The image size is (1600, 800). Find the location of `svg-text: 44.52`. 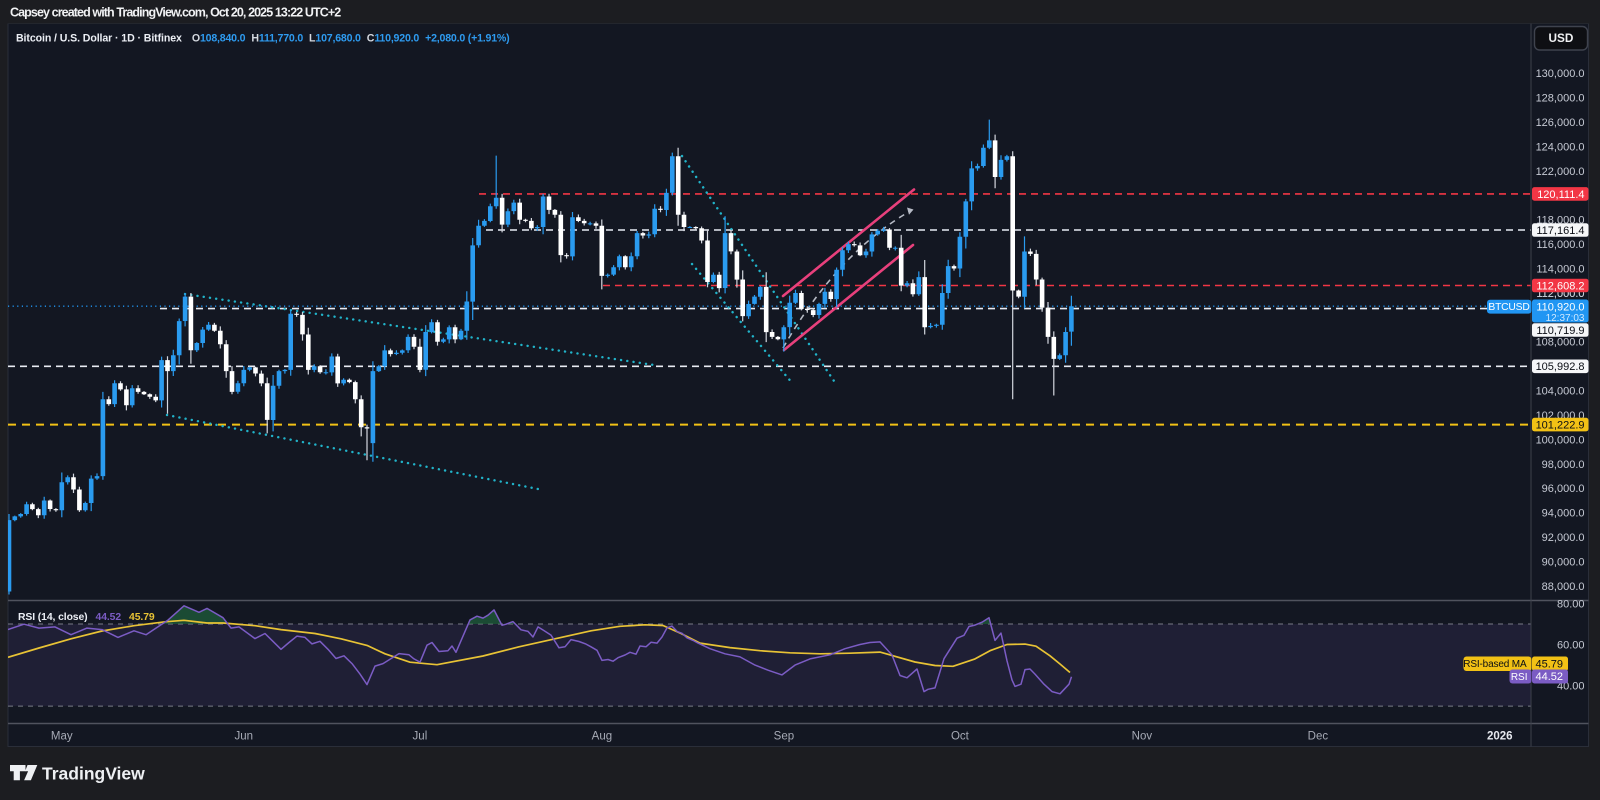

svg-text: 44.52 is located at coordinates (1549, 677).